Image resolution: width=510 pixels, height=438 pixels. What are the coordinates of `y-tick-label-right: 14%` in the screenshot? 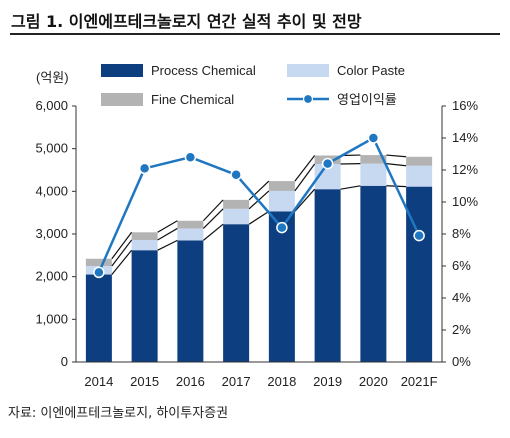 It's located at (465, 137).